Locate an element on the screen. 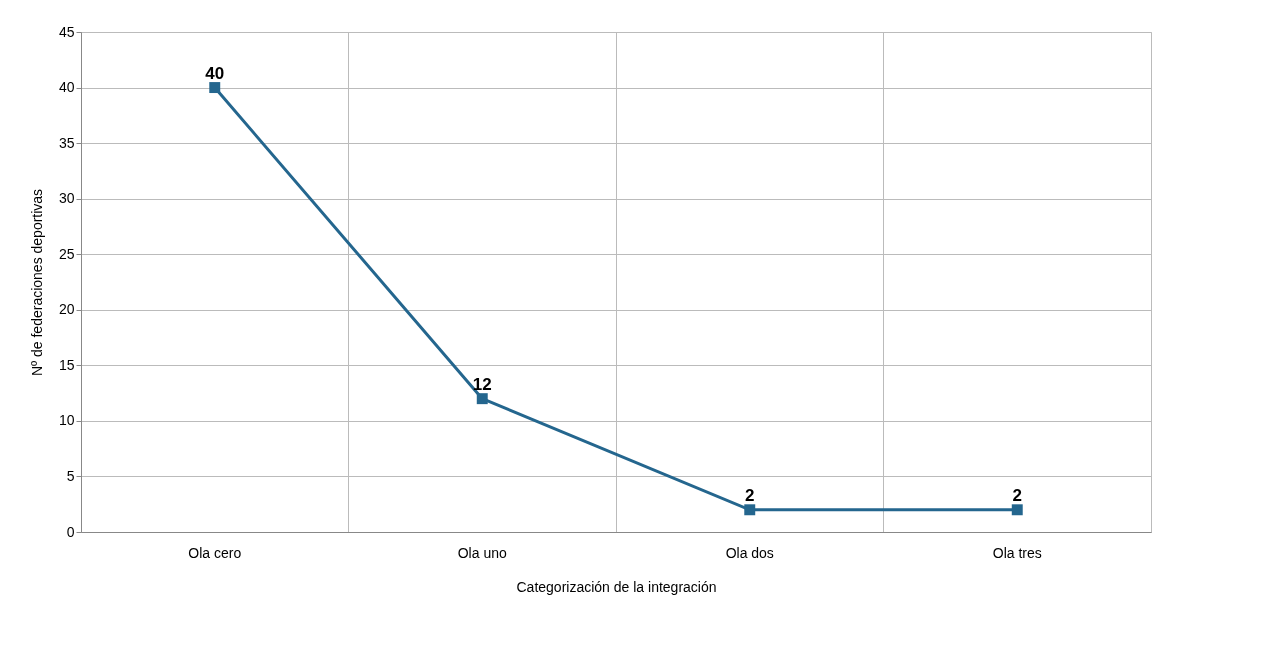 The image size is (1279, 672). y-tick-label: 40 is located at coordinates (66, 87).